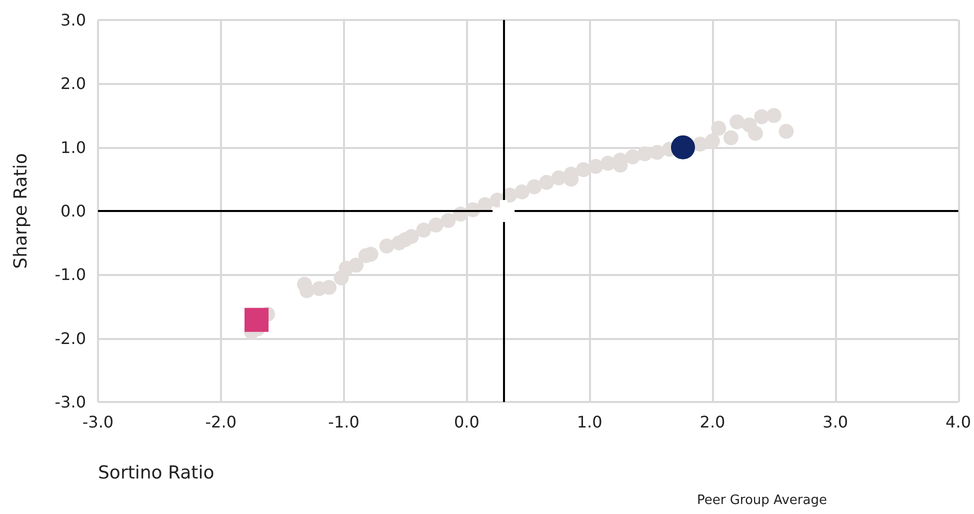 This screenshot has height=514, width=974. Describe the element at coordinates (73, 211) in the screenshot. I see `y-tick-label: 0.0` at that location.